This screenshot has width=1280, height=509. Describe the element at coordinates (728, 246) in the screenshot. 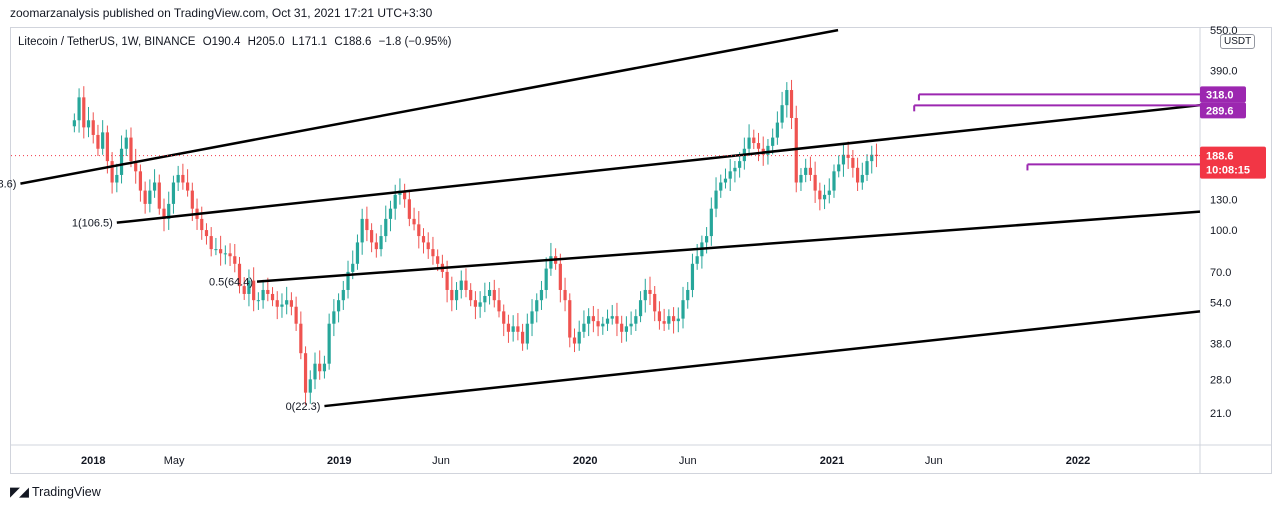

I see `fib-channel-line` at that location.